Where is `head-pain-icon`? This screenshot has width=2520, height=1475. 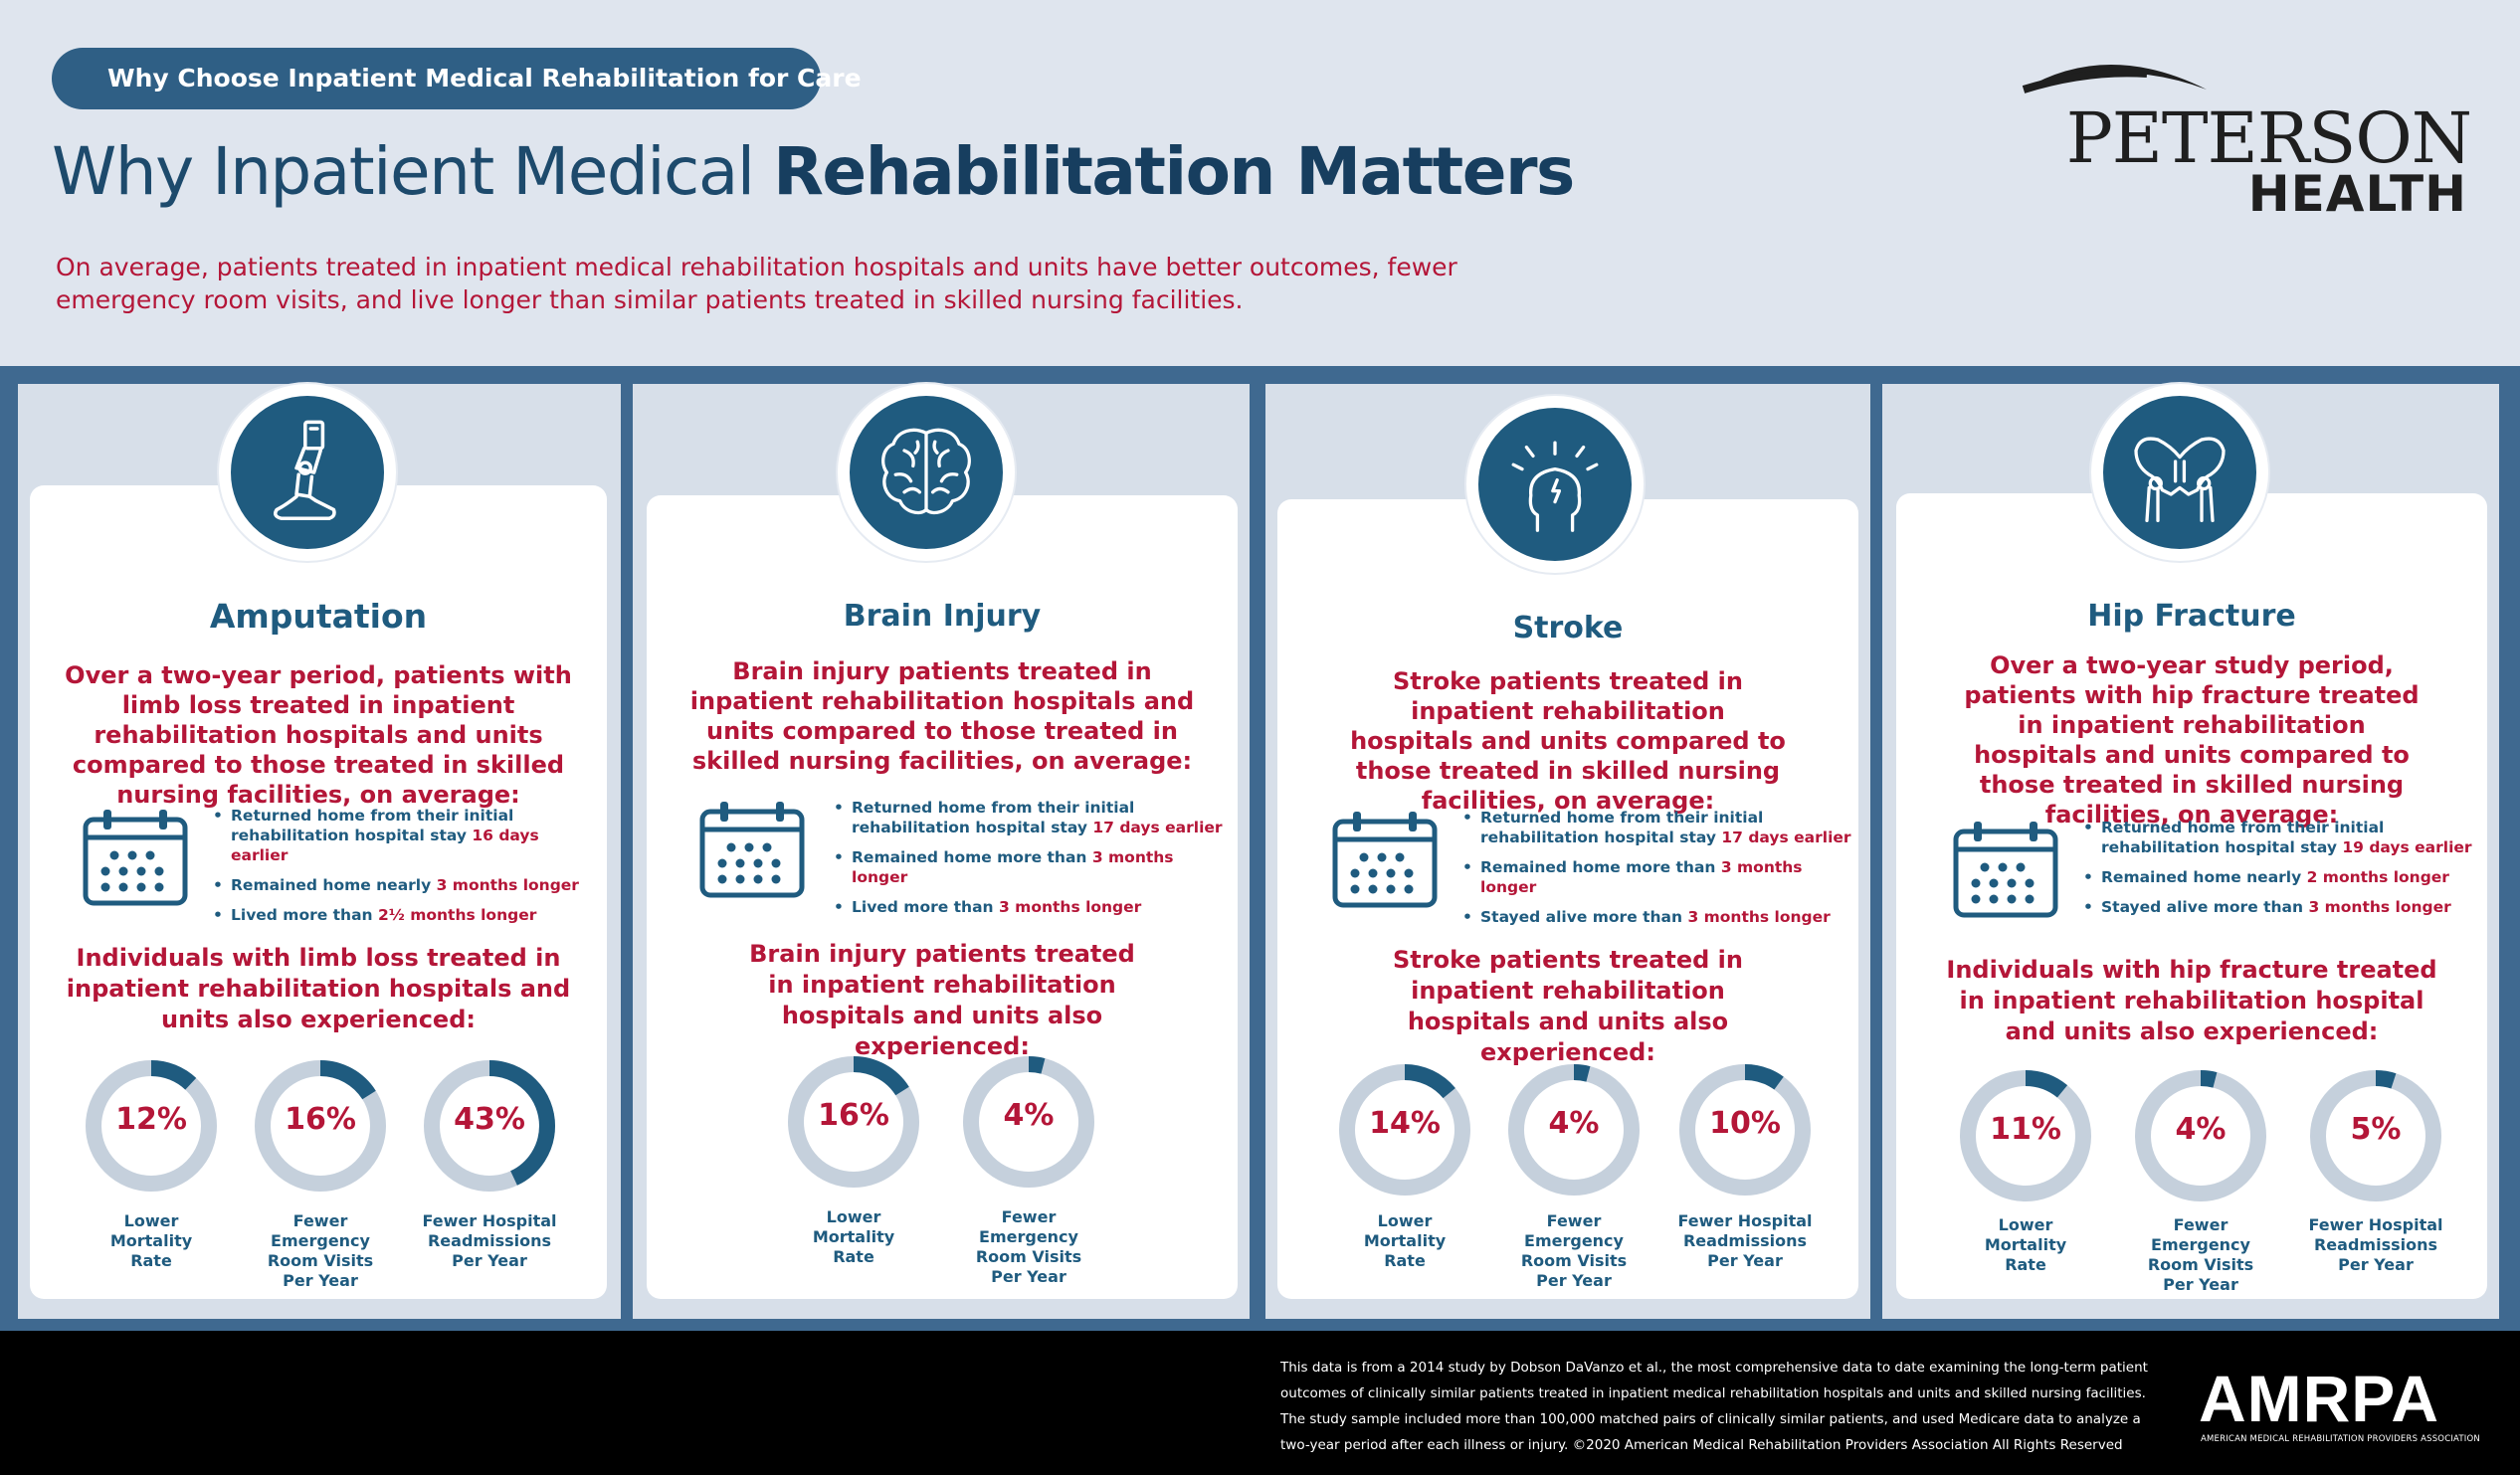 head-pain-icon is located at coordinates (1555, 486).